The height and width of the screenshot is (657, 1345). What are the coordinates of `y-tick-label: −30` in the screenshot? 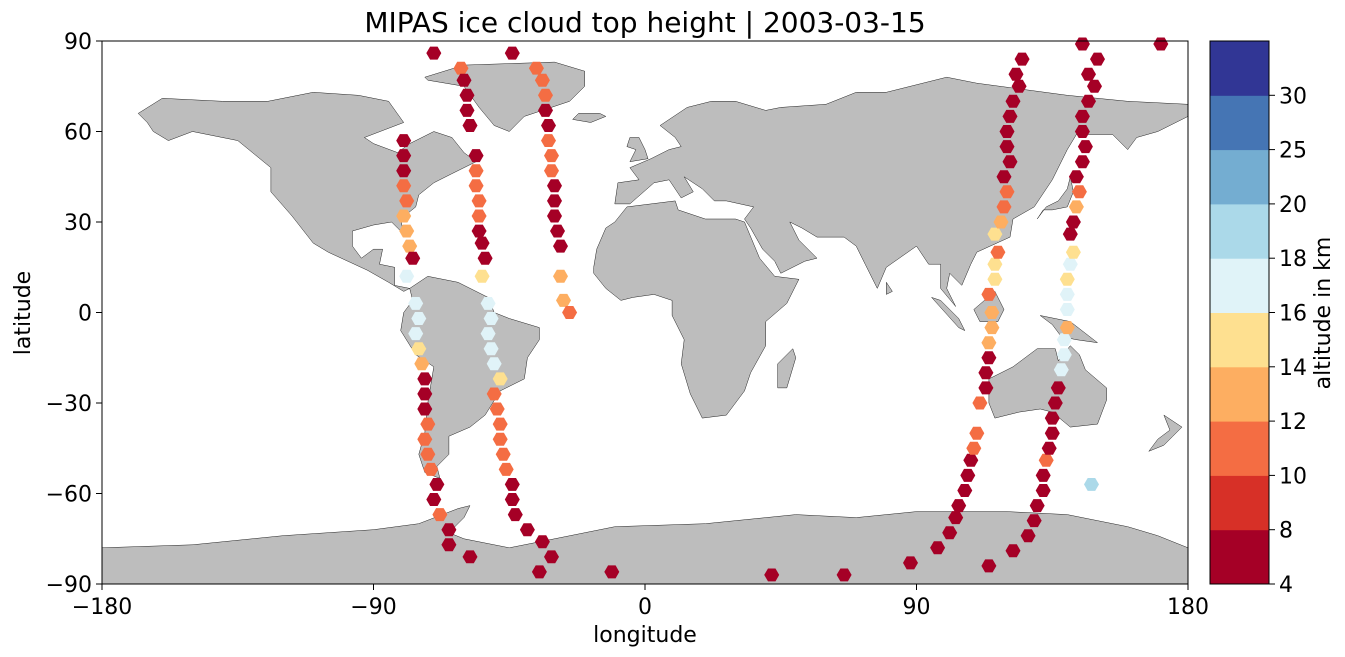 It's located at (69, 404).